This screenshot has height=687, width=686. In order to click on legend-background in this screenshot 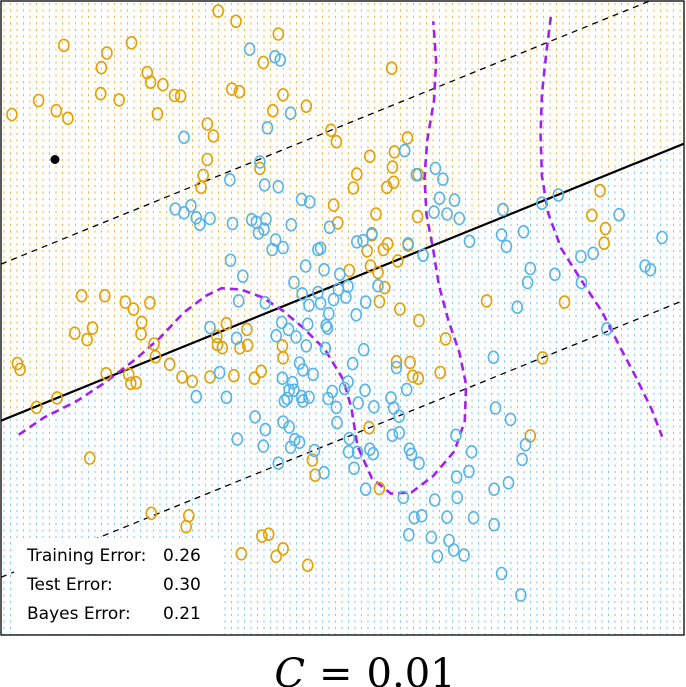, I will do `click(118, 586)`.